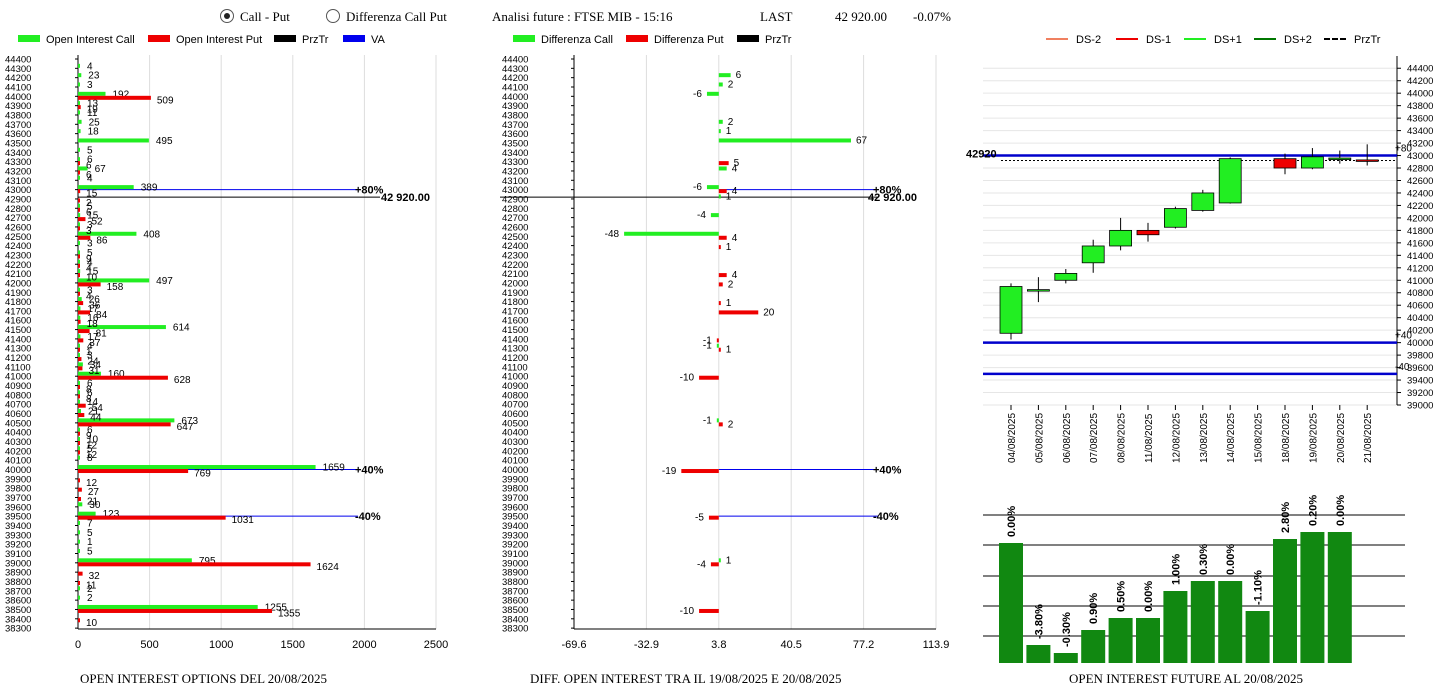 The height and width of the screenshot is (692, 1439). What do you see at coordinates (92, 113) in the screenshot?
I see `call-value-label: 11` at bounding box center [92, 113].